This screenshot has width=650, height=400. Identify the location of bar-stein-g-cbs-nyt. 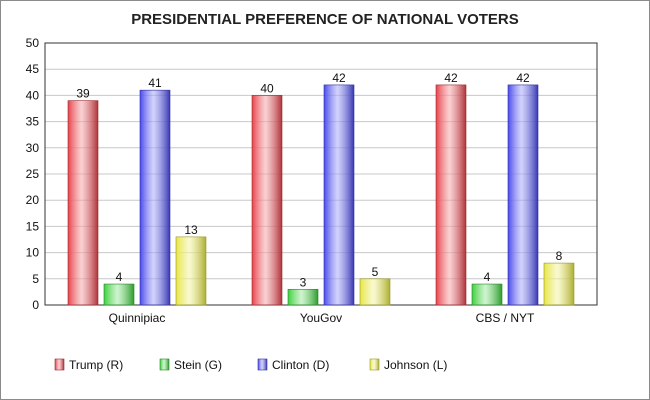
(487, 294).